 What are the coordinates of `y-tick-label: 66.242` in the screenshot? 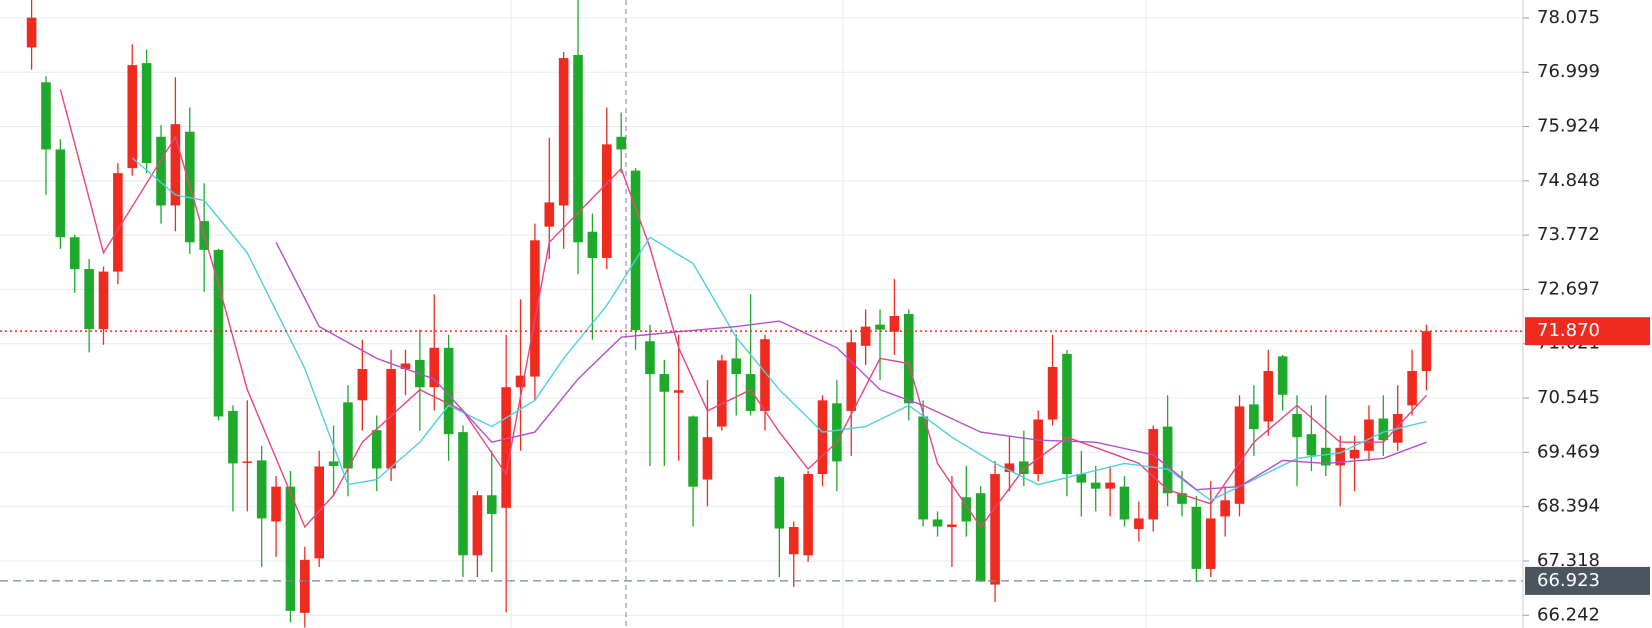 It's located at (1568, 614).